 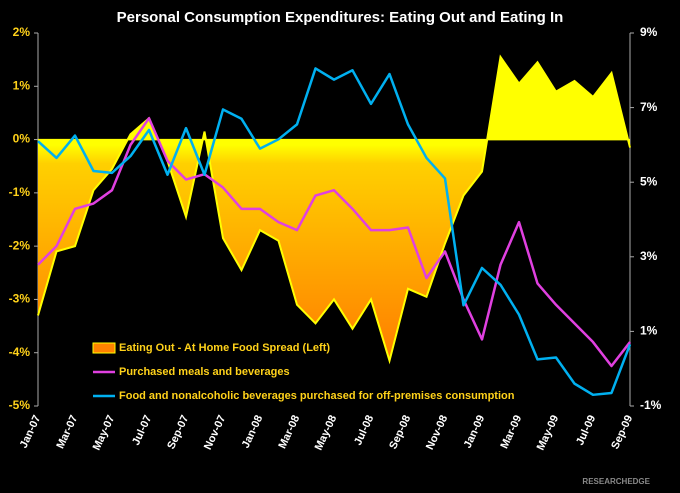 I want to click on y-tick-label: -4%, so click(x=20, y=352).